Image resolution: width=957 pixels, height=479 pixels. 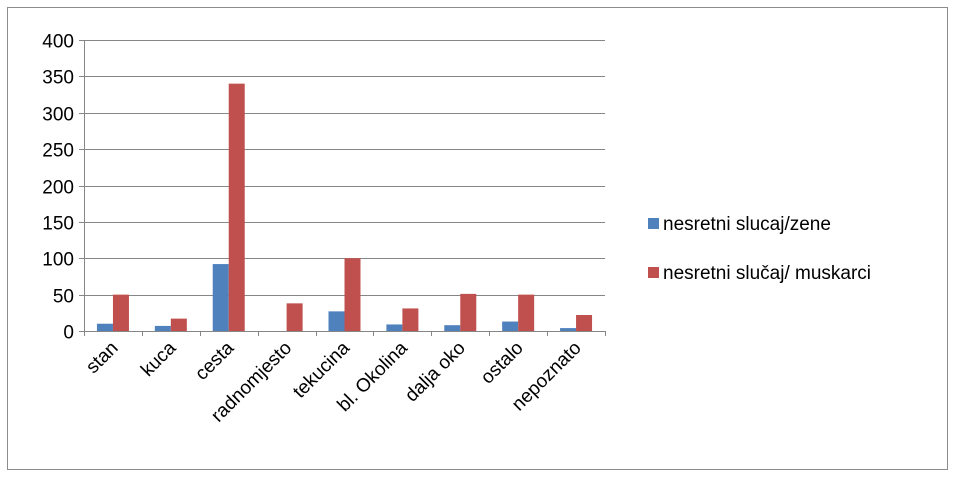 What do you see at coordinates (63, 297) in the screenshot?
I see `y-tick-label: 50` at bounding box center [63, 297].